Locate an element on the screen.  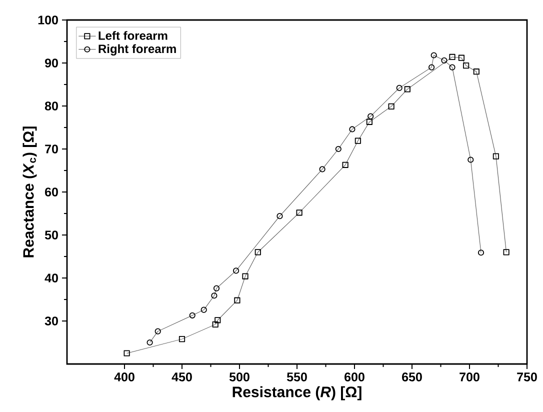
y-tick-label: 30 is located at coordinates (51, 321).